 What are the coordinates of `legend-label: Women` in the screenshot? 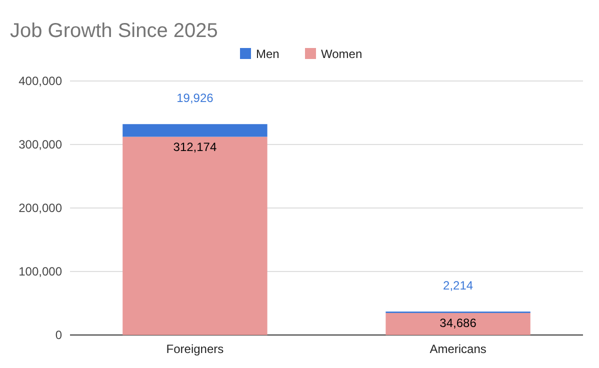 It's located at (341, 54).